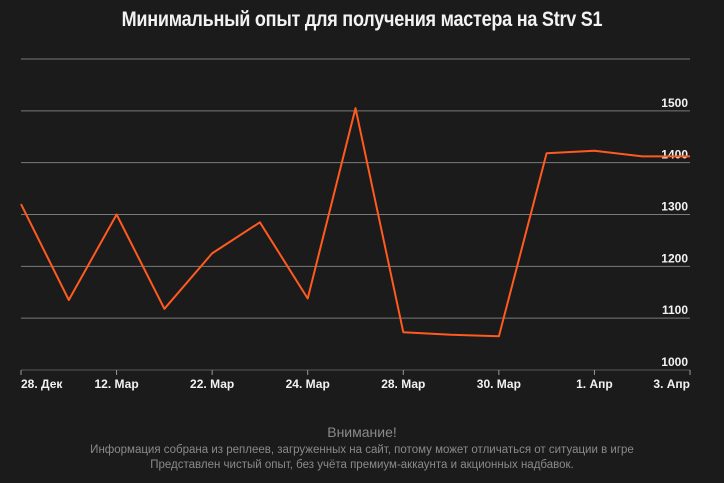 This screenshot has height=483, width=724. I want to click on x-tick-label: 22. Мар, so click(212, 384).